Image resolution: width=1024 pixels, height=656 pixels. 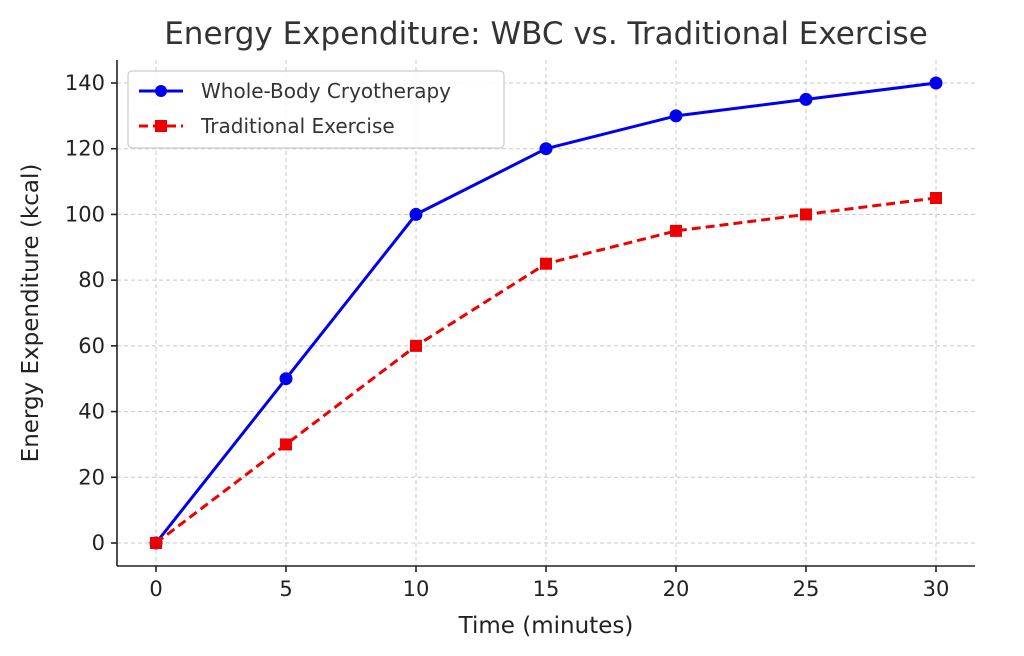 What do you see at coordinates (285, 589) in the screenshot?
I see `x-tick-label: 5` at bounding box center [285, 589].